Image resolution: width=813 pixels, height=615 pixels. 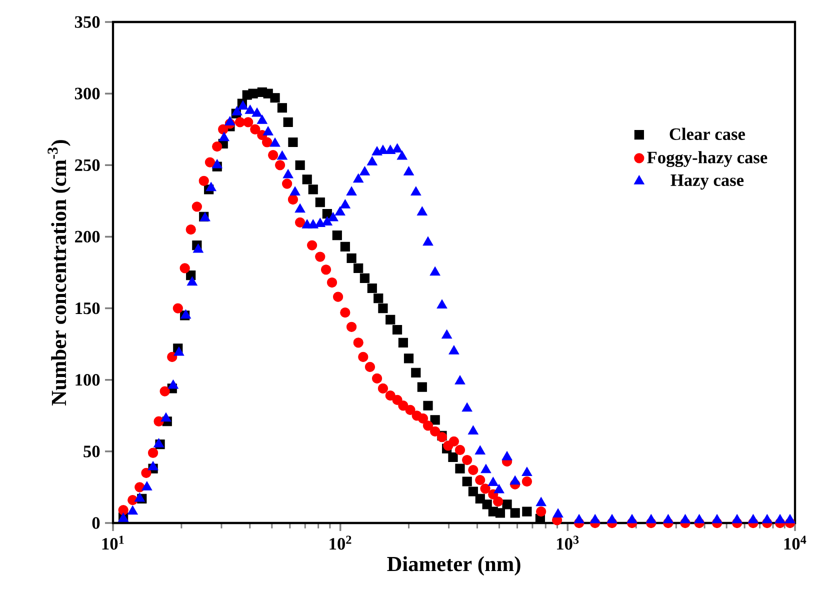 I want to click on y-tick-label: 100, so click(x=88, y=380).